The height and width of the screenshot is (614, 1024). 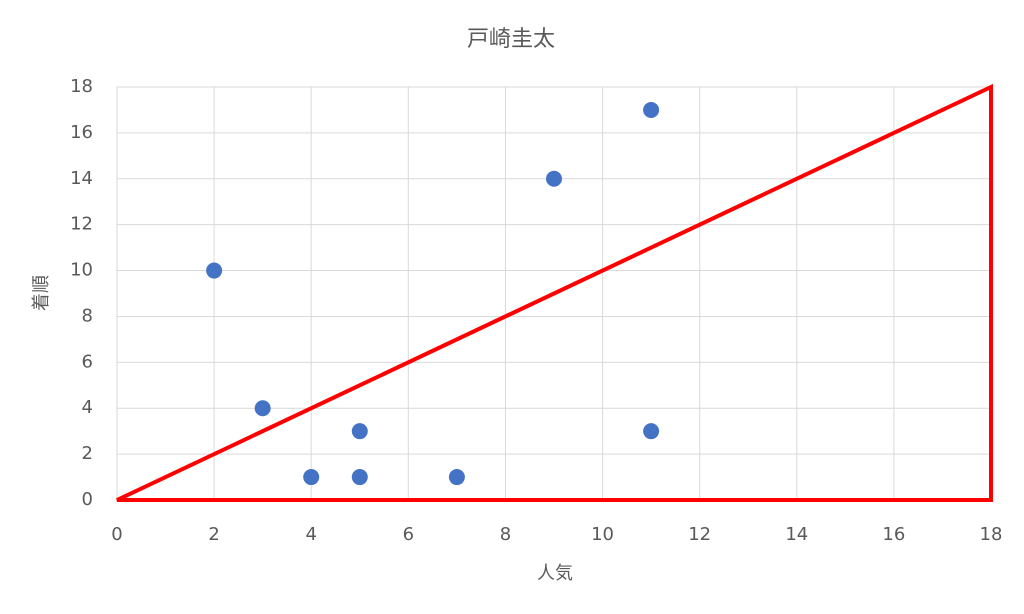 What do you see at coordinates (213, 534) in the screenshot?
I see `x-tick-label: 2` at bounding box center [213, 534].